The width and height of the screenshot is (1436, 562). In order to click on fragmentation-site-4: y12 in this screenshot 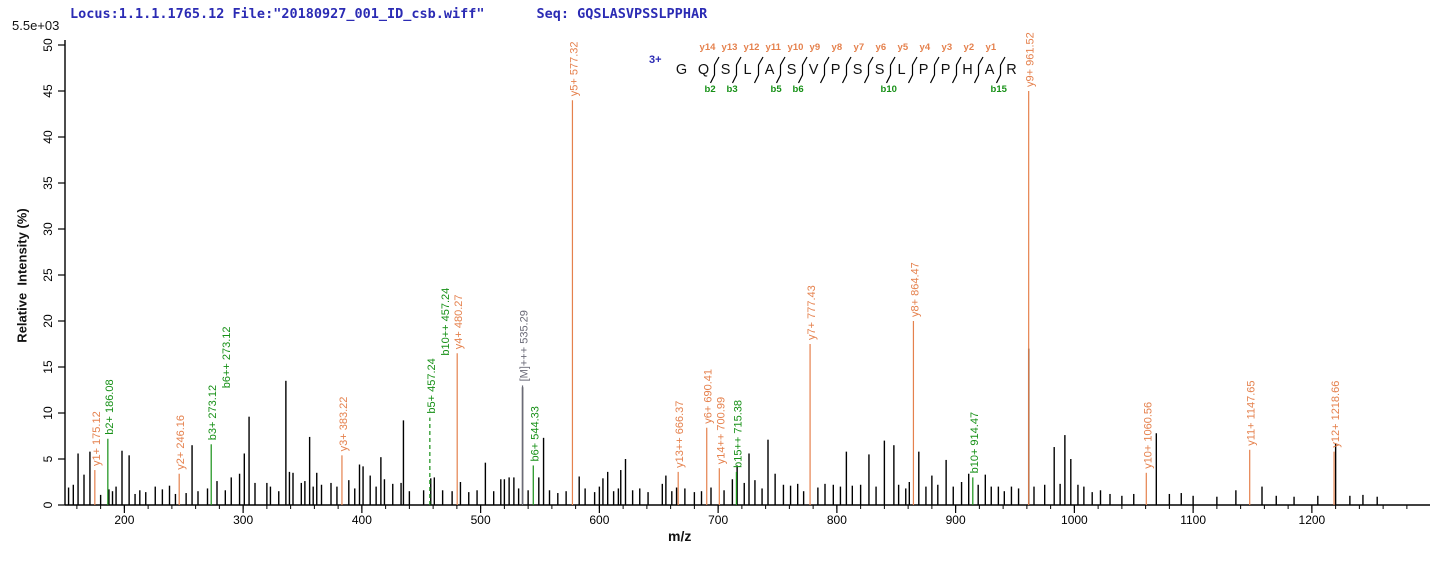, I will do `click(754, 63)`.